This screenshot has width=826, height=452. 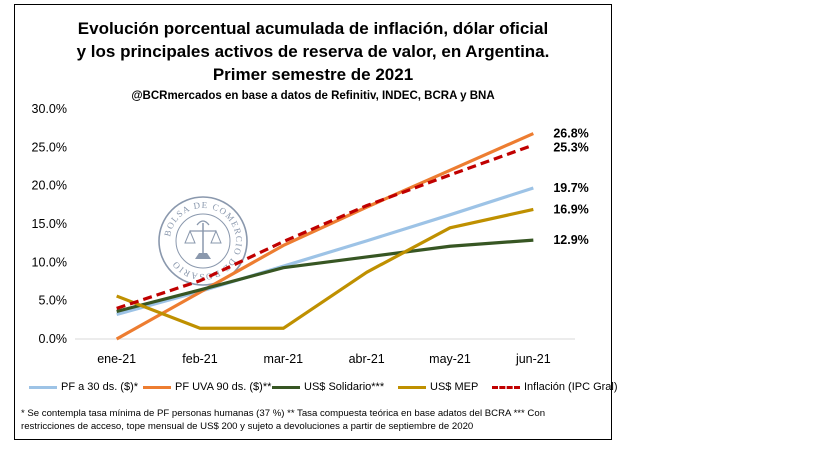 I want to click on y-tick-label: 30.0%, so click(x=49, y=109).